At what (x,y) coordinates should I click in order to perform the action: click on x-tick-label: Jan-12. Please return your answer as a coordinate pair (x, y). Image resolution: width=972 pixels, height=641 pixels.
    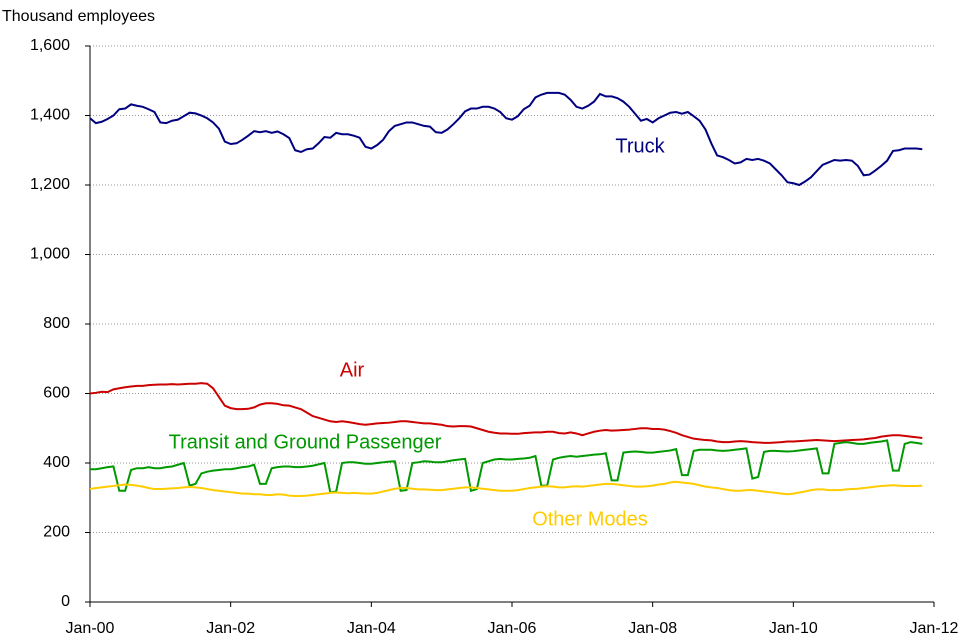
    Looking at the image, I should click on (934, 628).